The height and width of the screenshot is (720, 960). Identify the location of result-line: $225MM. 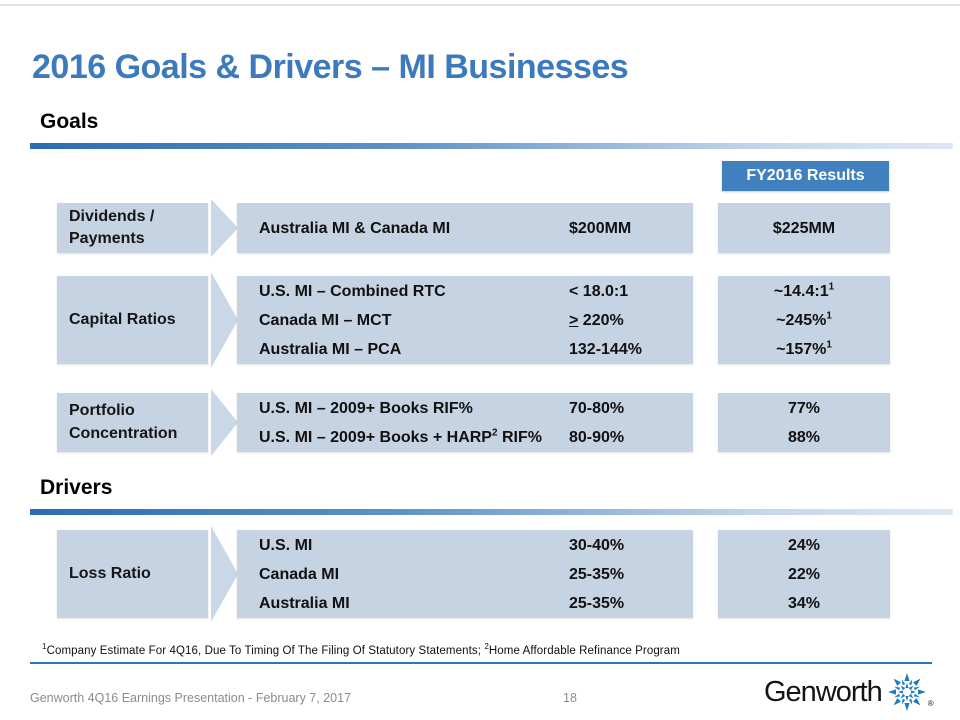
(804, 228).